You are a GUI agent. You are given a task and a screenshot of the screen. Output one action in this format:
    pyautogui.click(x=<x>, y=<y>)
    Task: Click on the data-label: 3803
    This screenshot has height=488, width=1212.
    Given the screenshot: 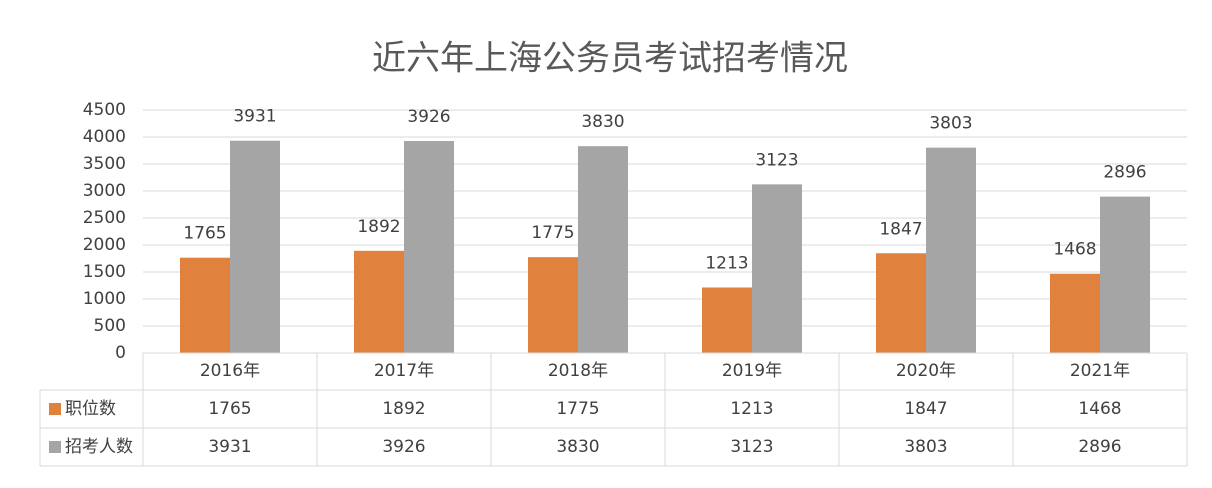 What is the action you would take?
    pyautogui.click(x=950, y=124)
    